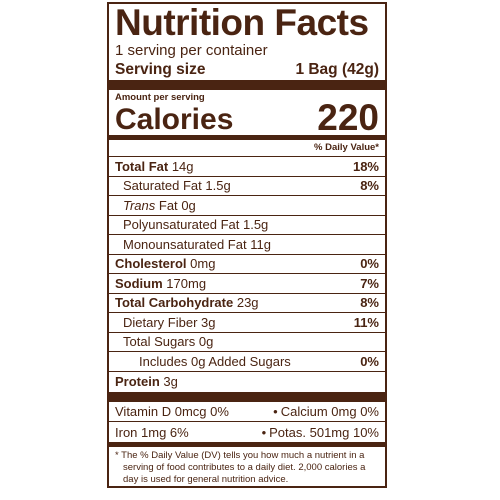 This screenshot has width=500, height=500. What do you see at coordinates (215, 361) in the screenshot?
I see `nutrient-name: Includes 0g Added Sugars` at bounding box center [215, 361].